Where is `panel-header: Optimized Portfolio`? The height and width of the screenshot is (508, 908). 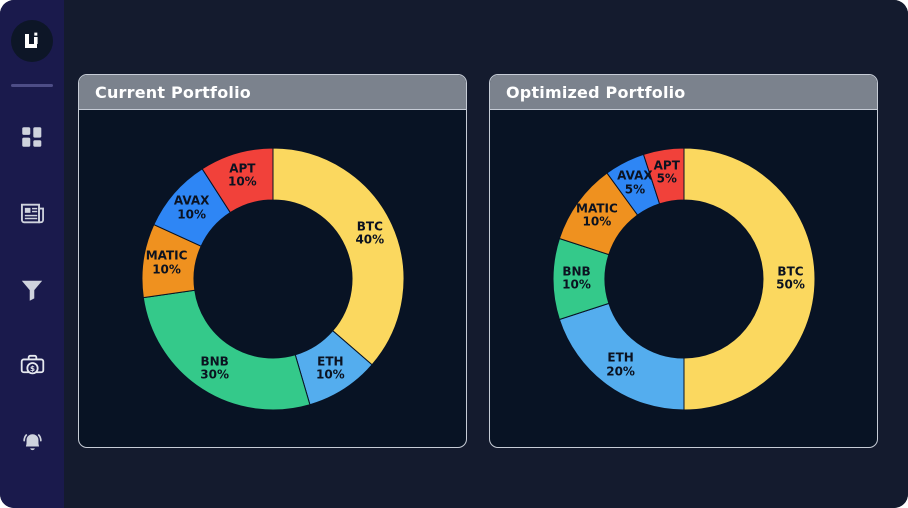 panel-header: Optimized Portfolio is located at coordinates (683, 92).